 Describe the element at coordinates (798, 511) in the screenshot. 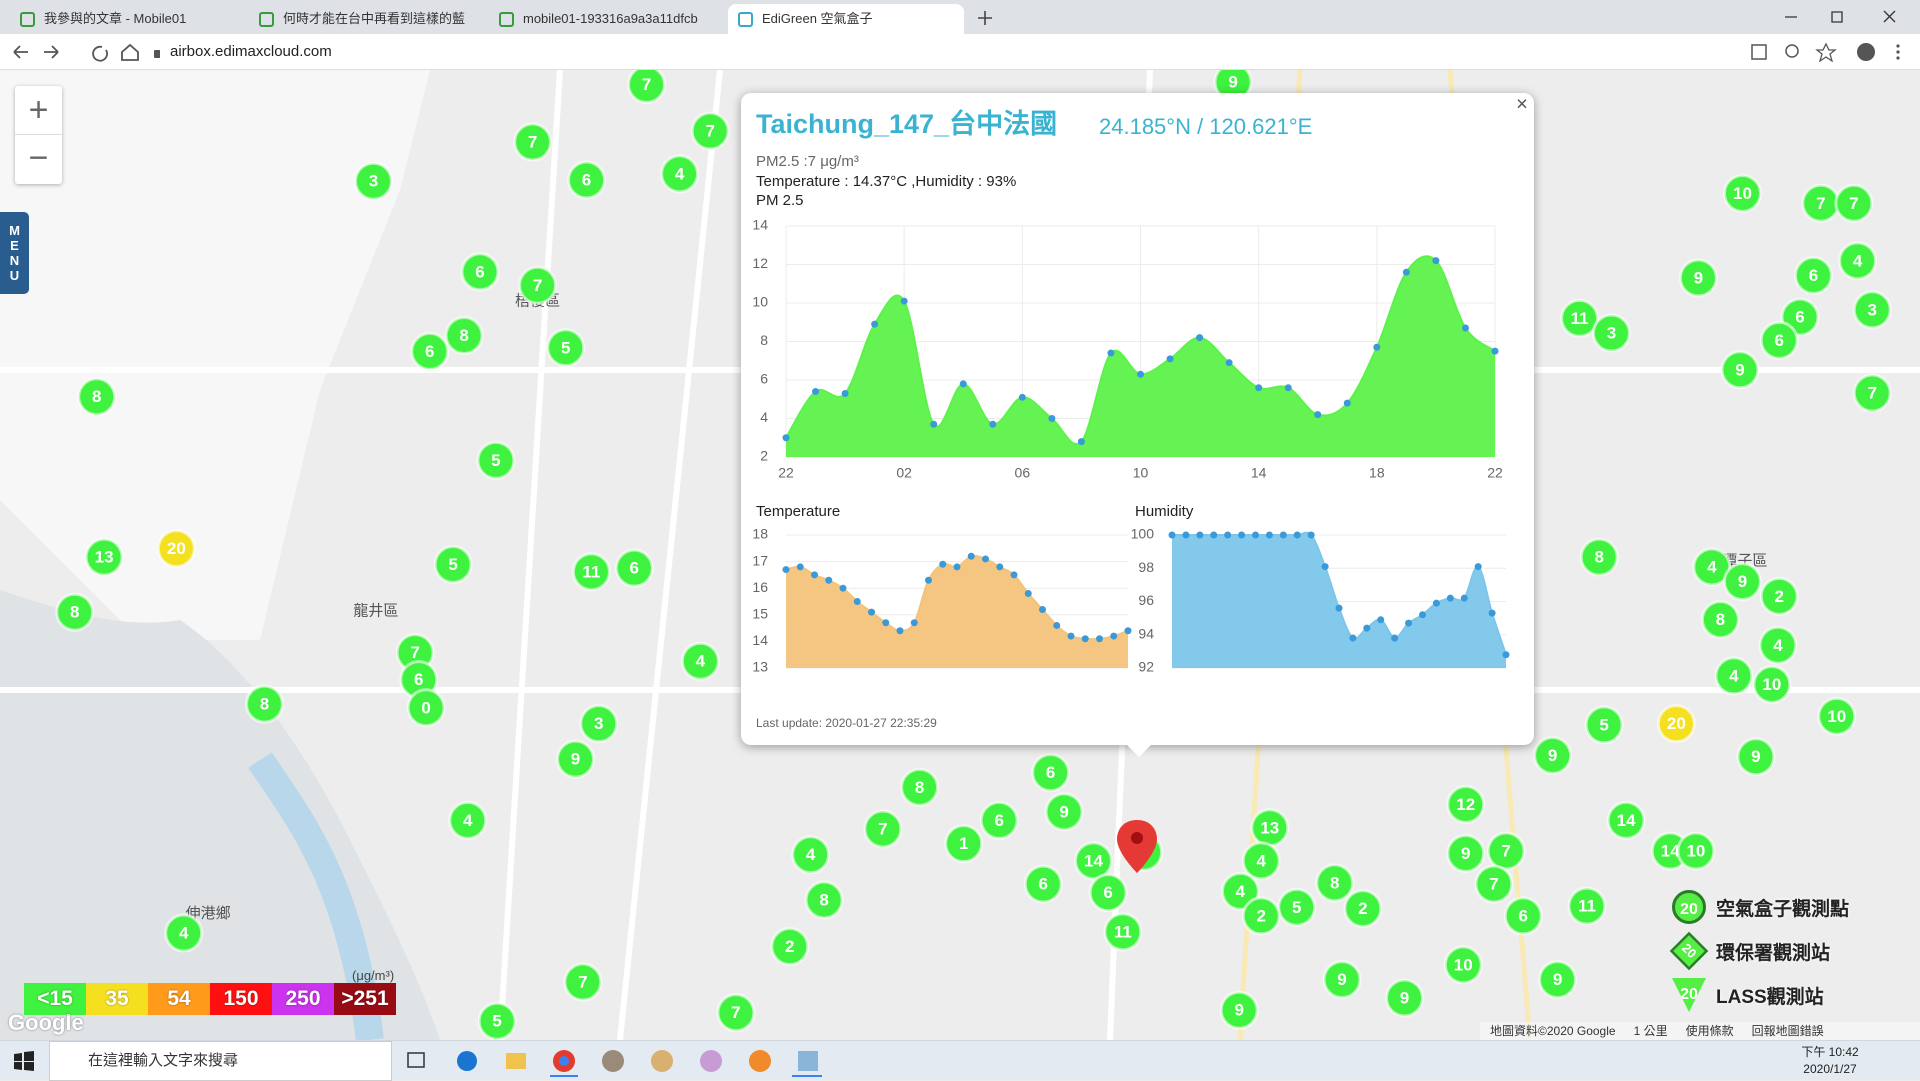

I see `chart-title: Temperature` at that location.